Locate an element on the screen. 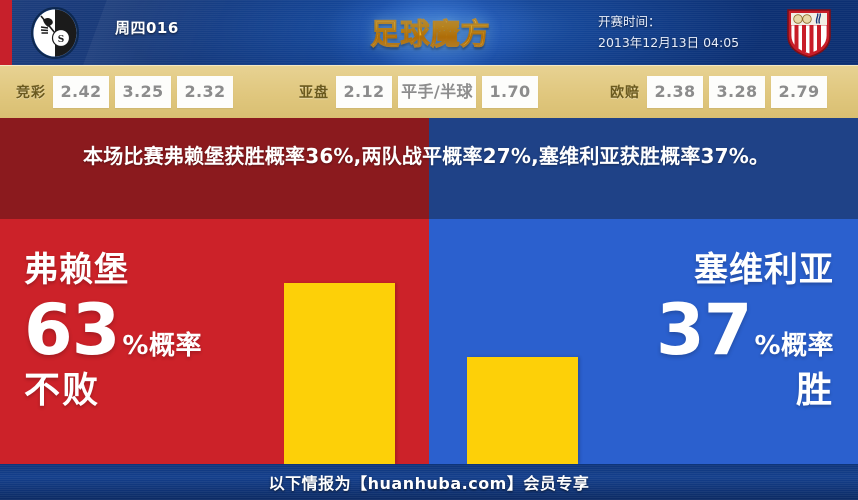 This screenshot has height=500, width=858. odds-group-oupei: 欧赔 2.38 3.28 2.79 is located at coordinates (721, 92).